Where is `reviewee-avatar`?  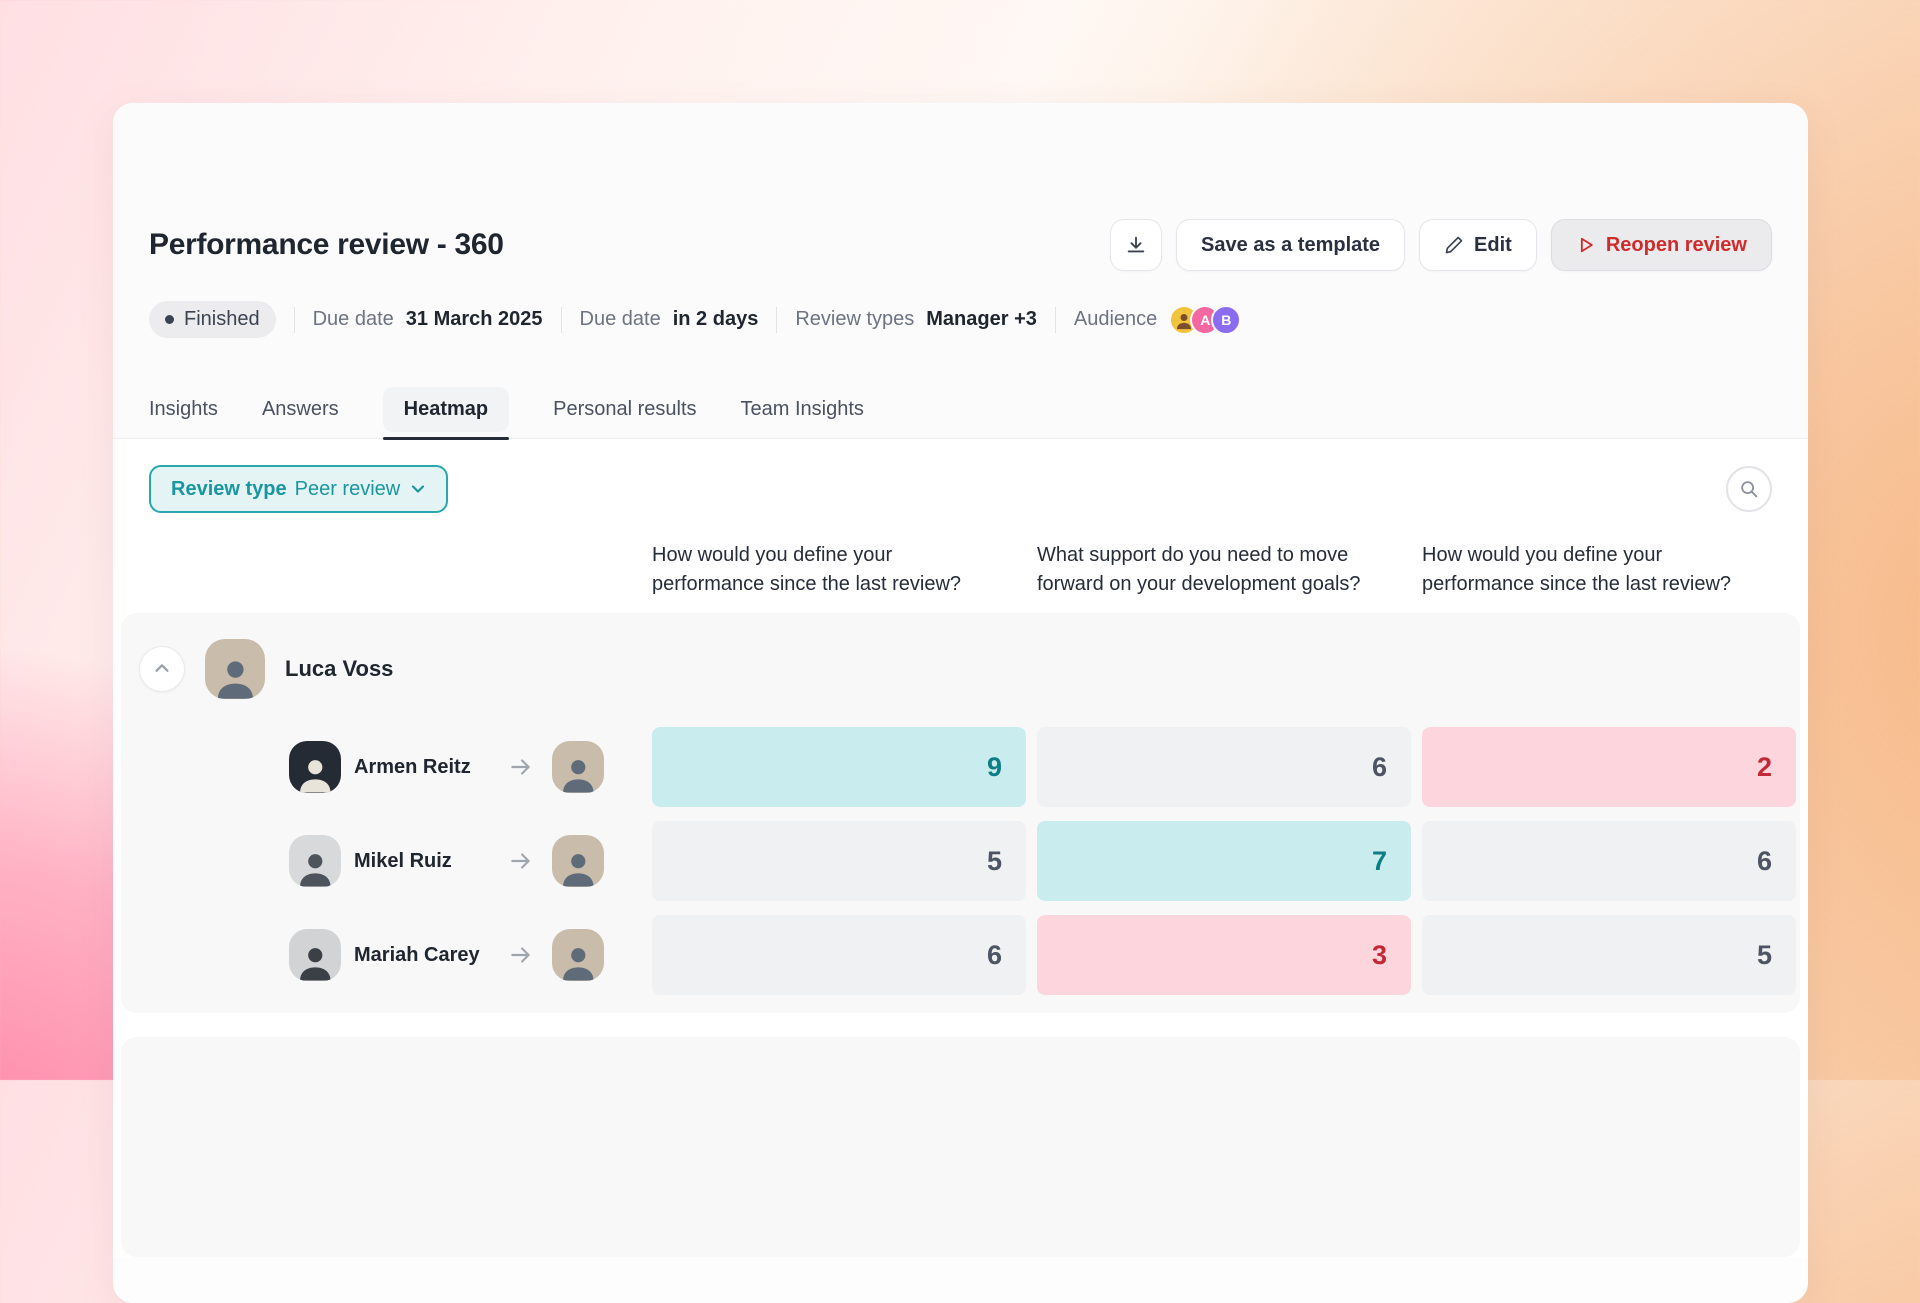 reviewee-avatar is located at coordinates (235, 669).